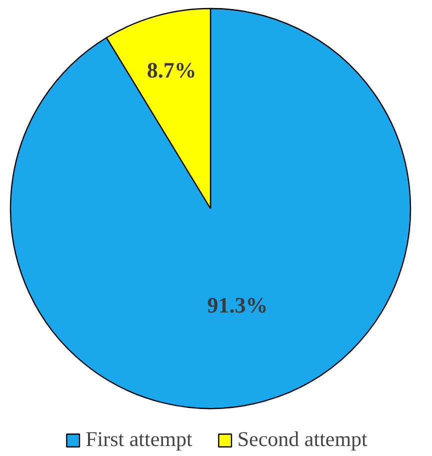  Describe the element at coordinates (237, 305) in the screenshot. I see `data-label: 91.3%` at that location.